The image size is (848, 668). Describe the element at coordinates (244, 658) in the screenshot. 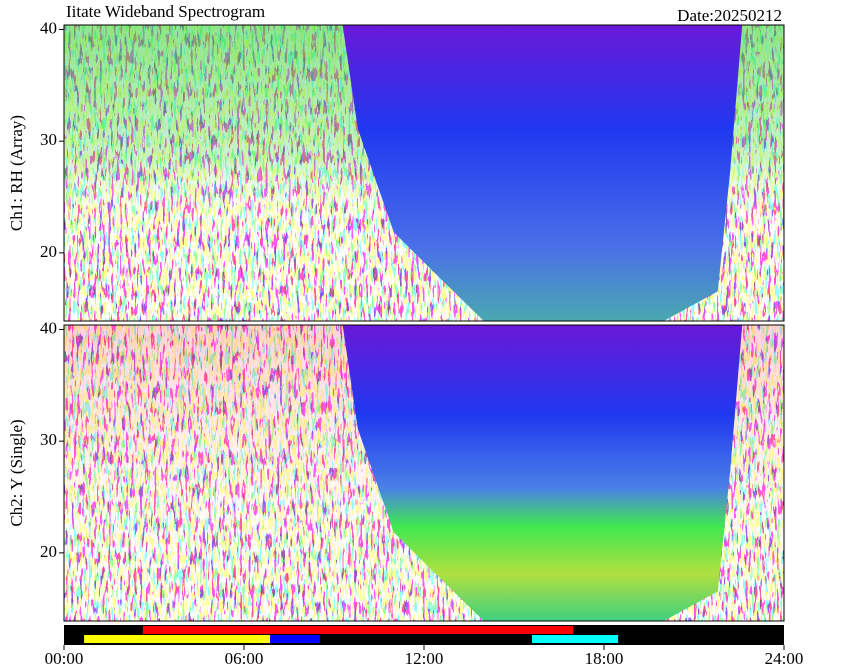

I see `x-tick-label: 06:00` at that location.